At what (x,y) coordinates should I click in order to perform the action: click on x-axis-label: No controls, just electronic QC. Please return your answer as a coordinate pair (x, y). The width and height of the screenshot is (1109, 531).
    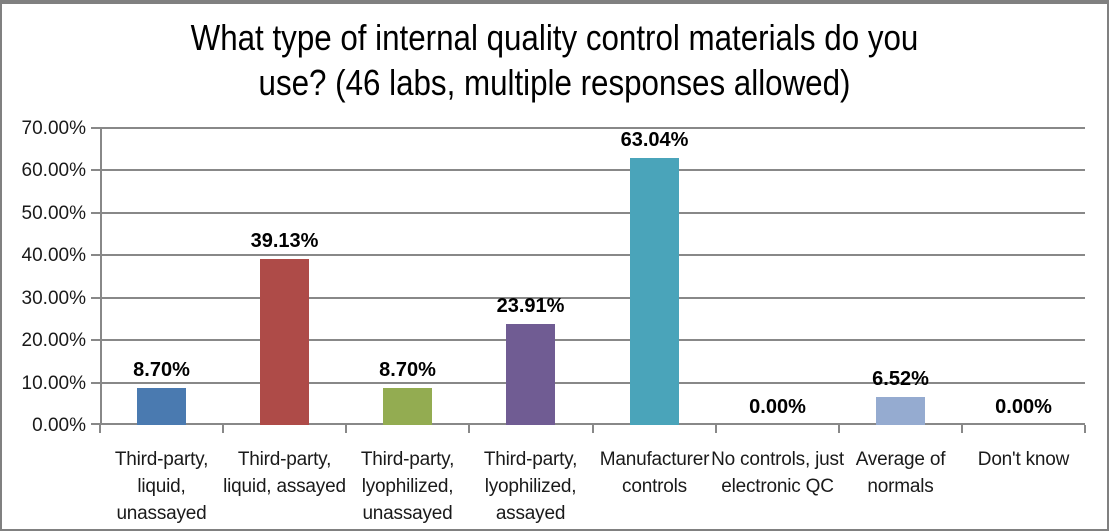
    Looking at the image, I should click on (777, 473).